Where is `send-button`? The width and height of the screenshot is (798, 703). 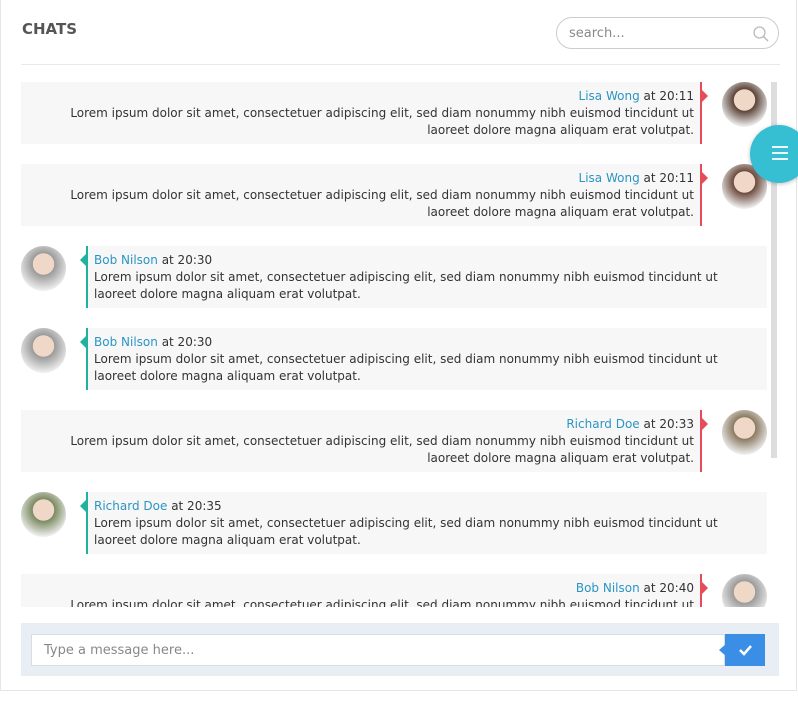 send-button is located at coordinates (745, 650).